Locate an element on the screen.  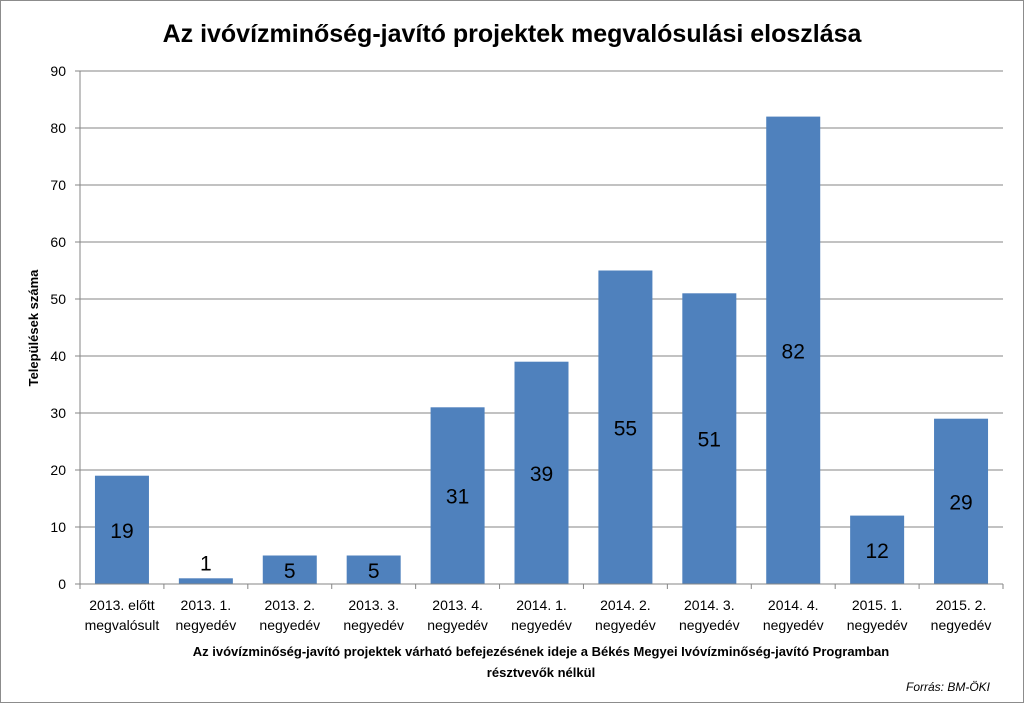
data-label: 12 is located at coordinates (876, 551).